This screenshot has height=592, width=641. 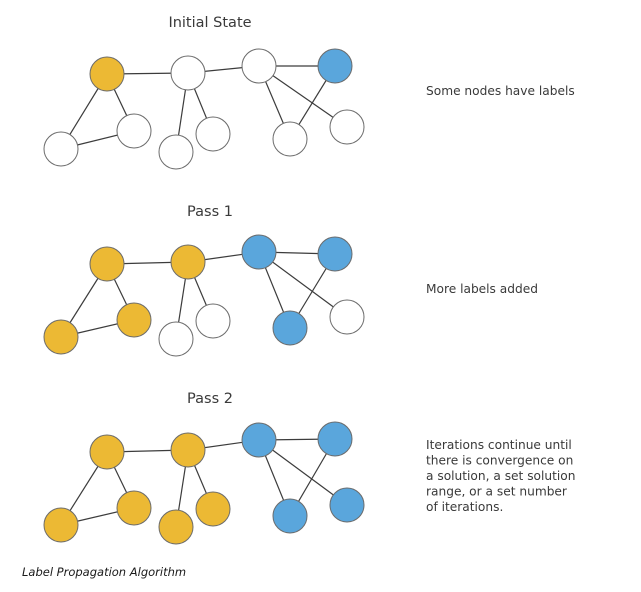 I want to click on stage-title: Pass 2, so click(x=210, y=399).